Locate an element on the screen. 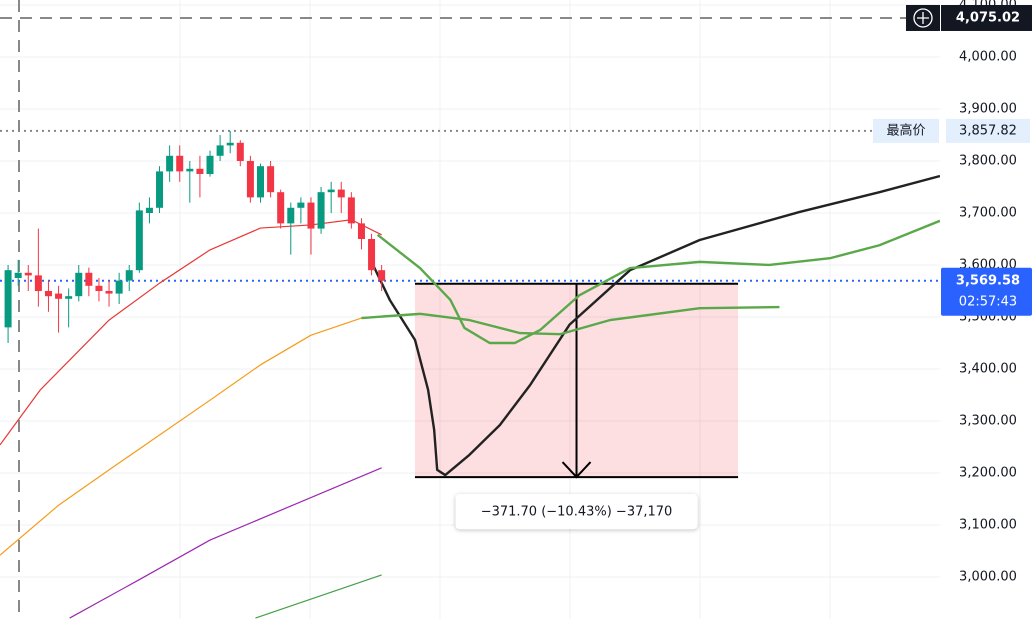 The image size is (1036, 619). high-price: 3,857.82 is located at coordinates (988, 130).